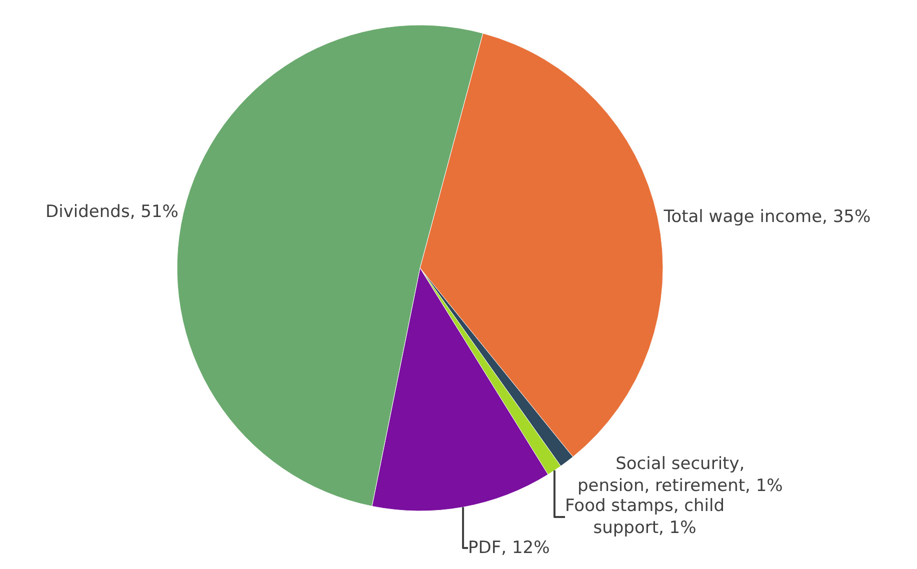 The image size is (917, 569). What do you see at coordinates (112, 212) in the screenshot?
I see `slice-label: Dividends, 51%` at bounding box center [112, 212].